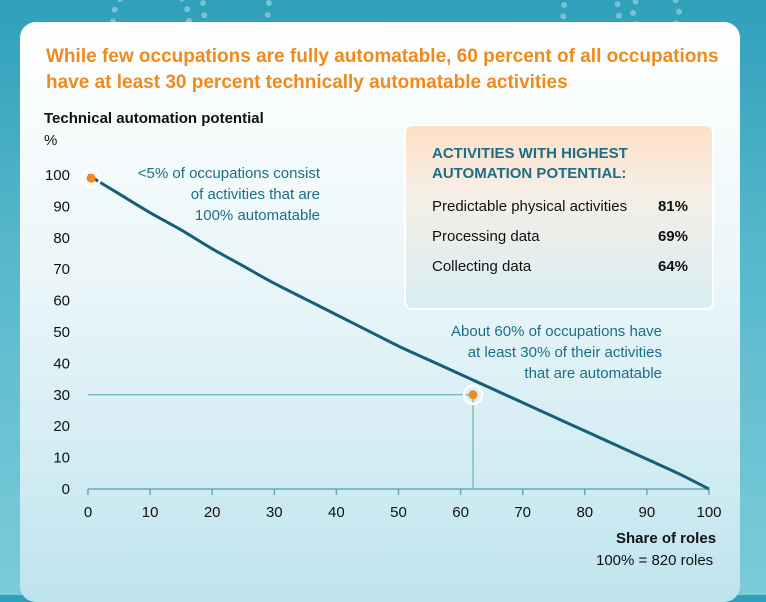 The height and width of the screenshot is (602, 766). Describe the element at coordinates (530, 153) in the screenshot. I see `box-title-line-1: ACTIVITIES WITH HIGHEST` at that location.